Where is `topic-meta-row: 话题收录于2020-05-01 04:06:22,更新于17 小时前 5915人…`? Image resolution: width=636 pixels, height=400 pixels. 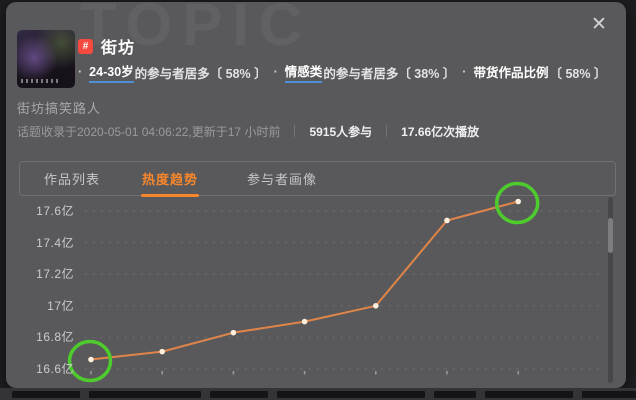
topic-meta-row: 话题收录于2020-05-01 04:06:22,更新于17 小时前 5915人… is located at coordinates (248, 131).